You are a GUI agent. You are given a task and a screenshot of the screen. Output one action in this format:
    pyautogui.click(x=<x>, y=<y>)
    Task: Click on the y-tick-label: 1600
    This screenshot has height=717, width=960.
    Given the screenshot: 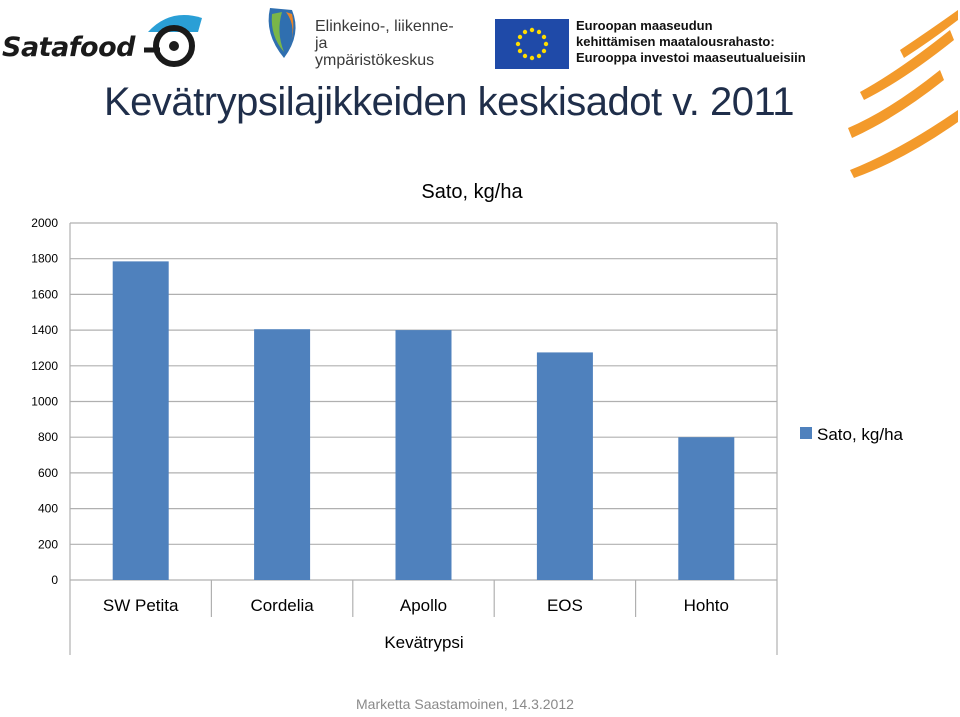 What is the action you would take?
    pyautogui.click(x=44, y=294)
    